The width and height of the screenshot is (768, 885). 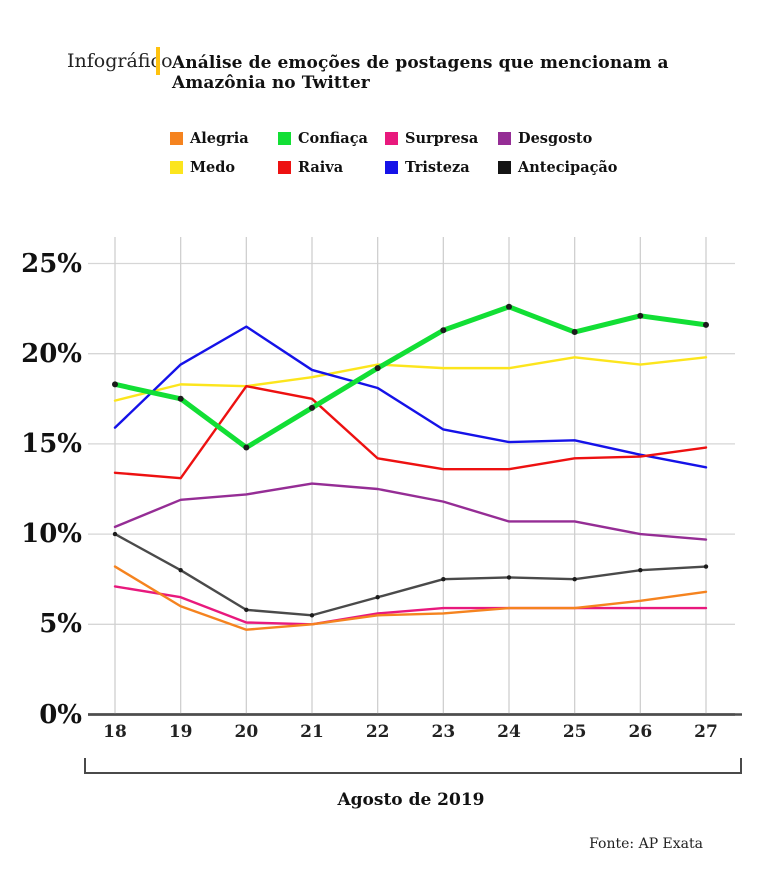 What do you see at coordinates (411, 800) in the screenshot?
I see `x-axis-caption: Agosto de 2019` at bounding box center [411, 800].